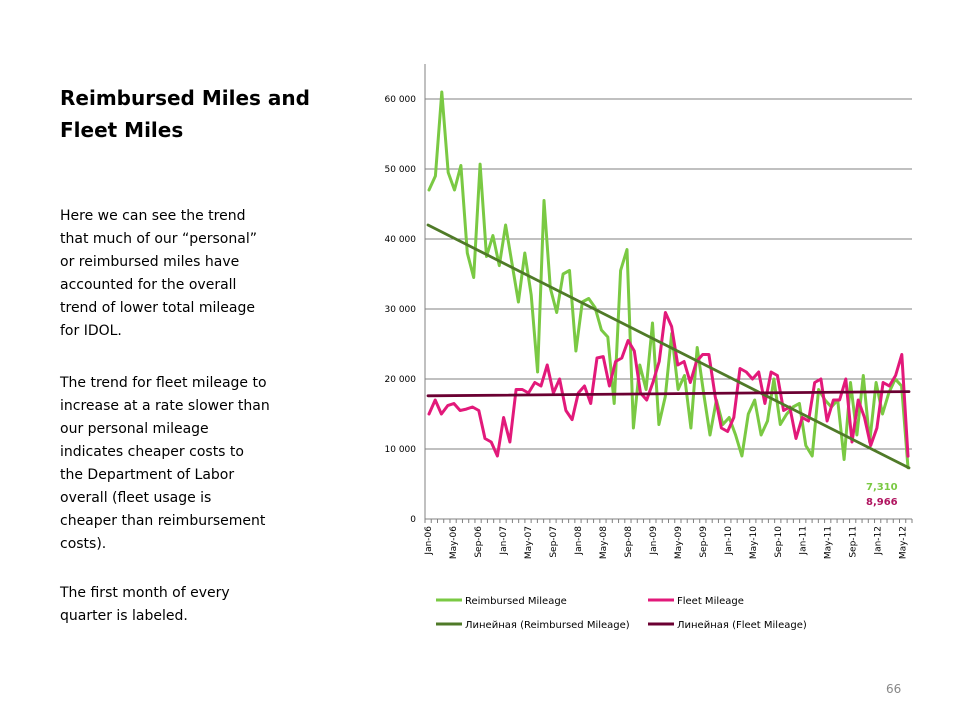  What do you see at coordinates (742, 625) in the screenshot?
I see `legend-item-fleet-trend-label: Линейная (Fleet Mileage)` at bounding box center [742, 625].